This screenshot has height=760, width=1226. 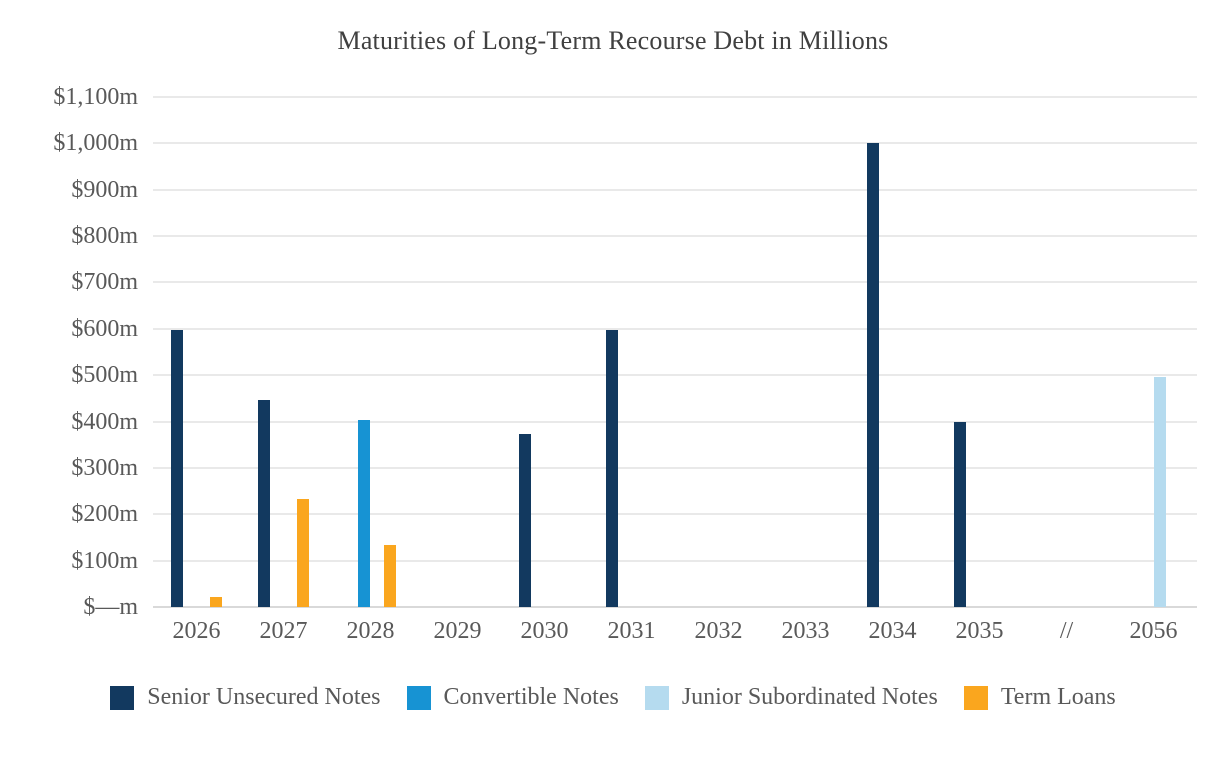 What do you see at coordinates (892, 352) in the screenshot?
I see `category-group-2034` at bounding box center [892, 352].